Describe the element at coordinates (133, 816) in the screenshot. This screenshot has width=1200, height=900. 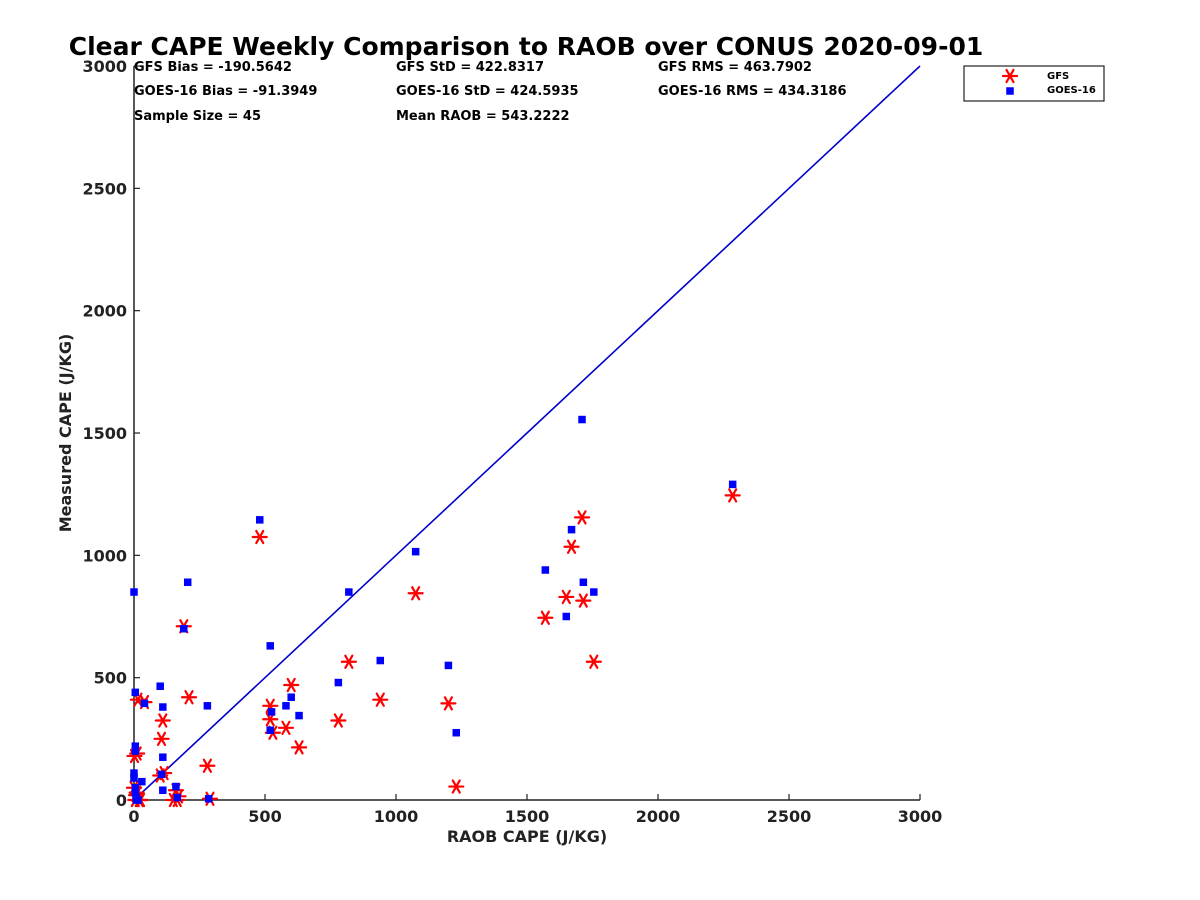
I see `x-tick-label: 0` at that location.